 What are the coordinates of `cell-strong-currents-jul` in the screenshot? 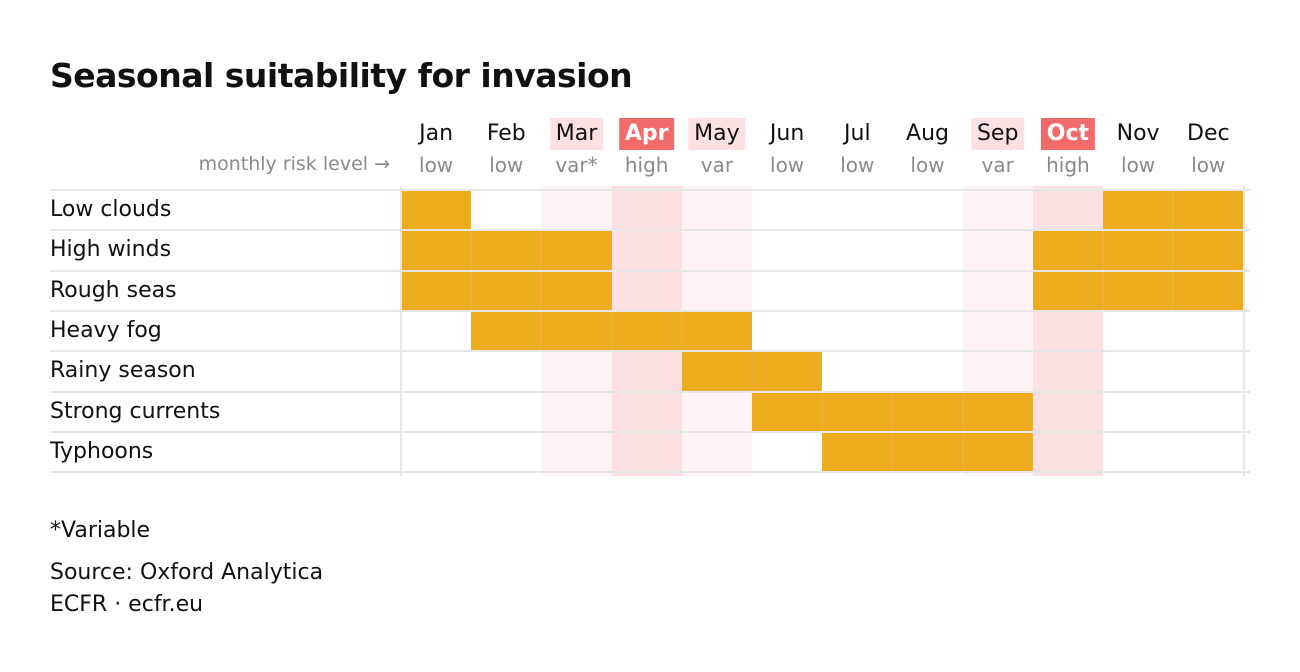 It's located at (857, 411).